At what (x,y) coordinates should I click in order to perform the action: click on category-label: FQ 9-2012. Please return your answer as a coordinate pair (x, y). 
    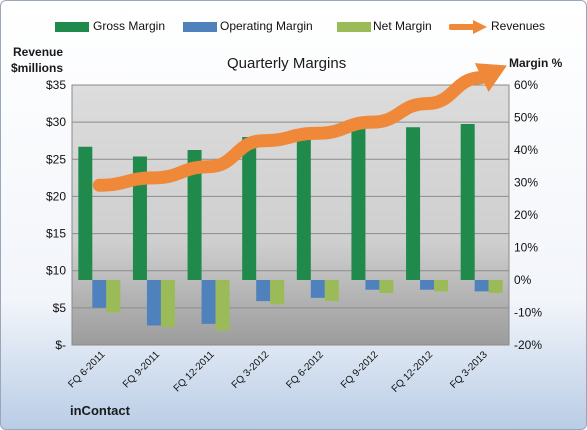
    Looking at the image, I should click on (360, 370).